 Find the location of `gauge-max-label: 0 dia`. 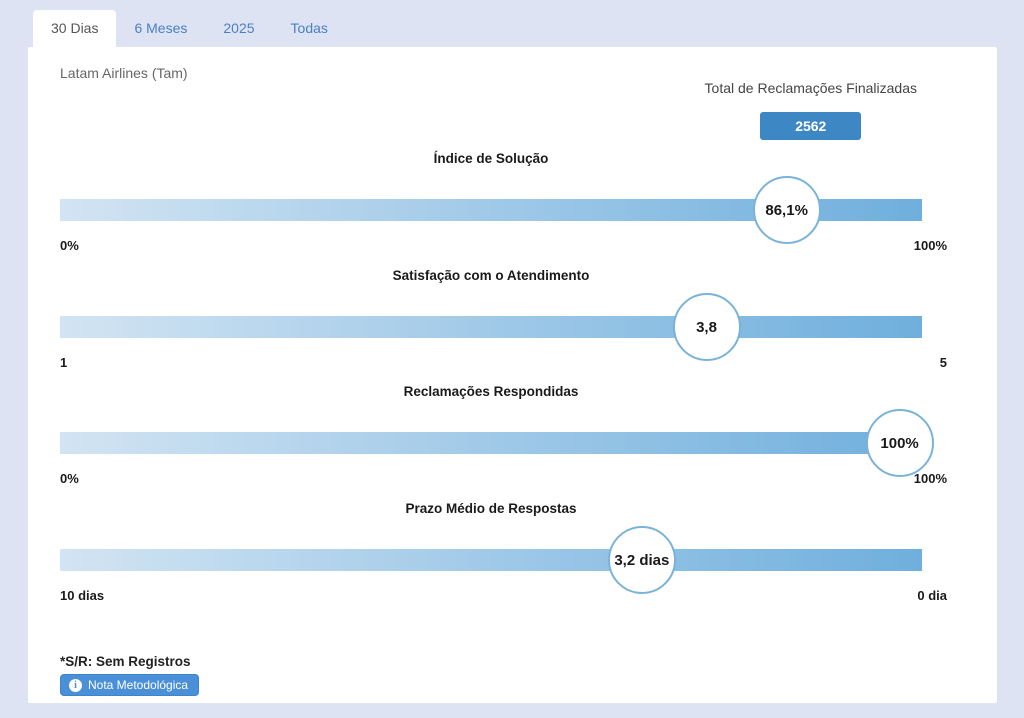

gauge-max-label: 0 dia is located at coordinates (932, 595).